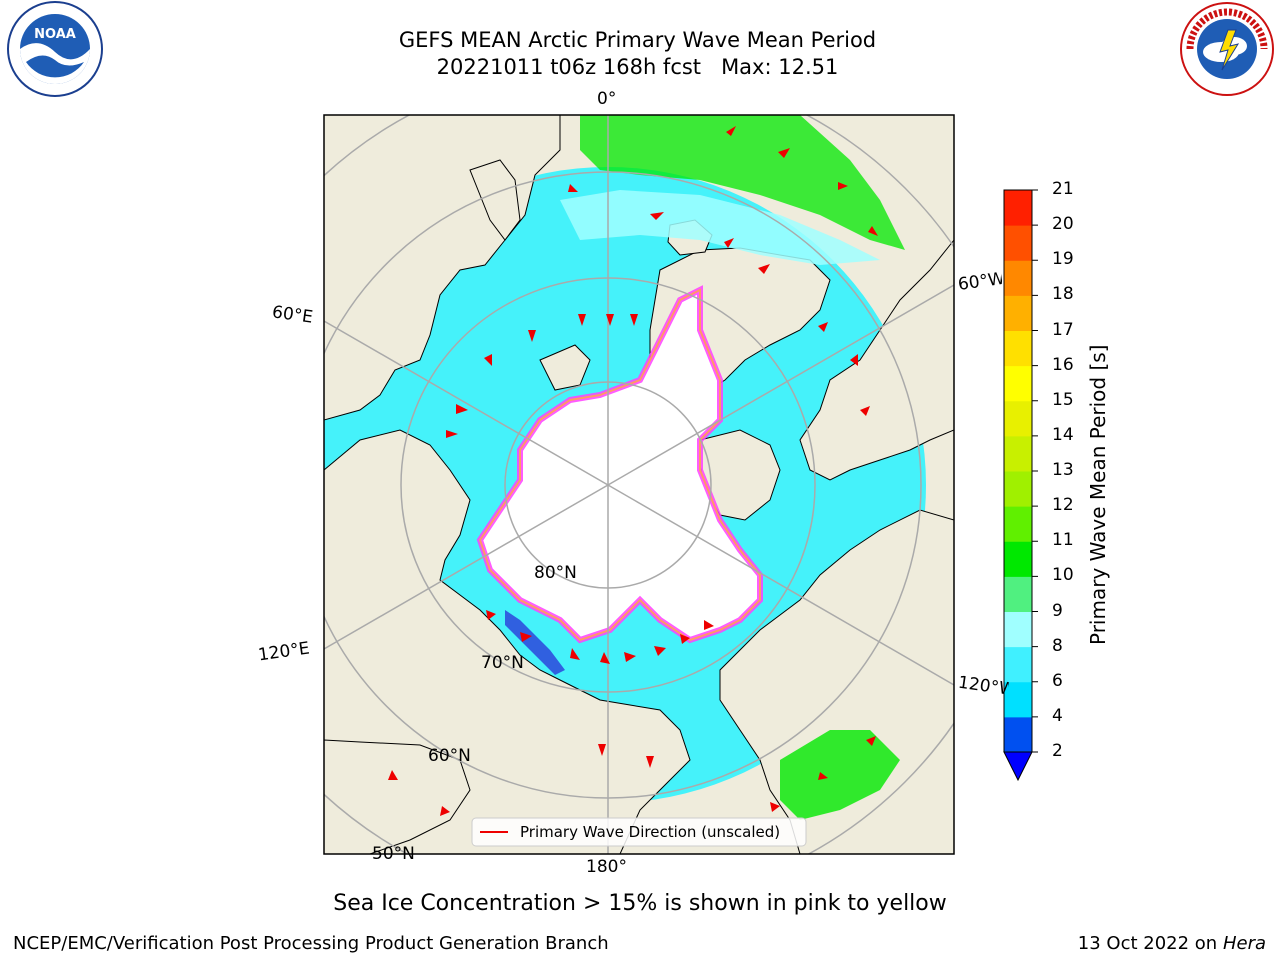 This screenshot has height=960, width=1280. Describe the element at coordinates (535, 642) in the screenshot. I see `low-period-streak` at that location.